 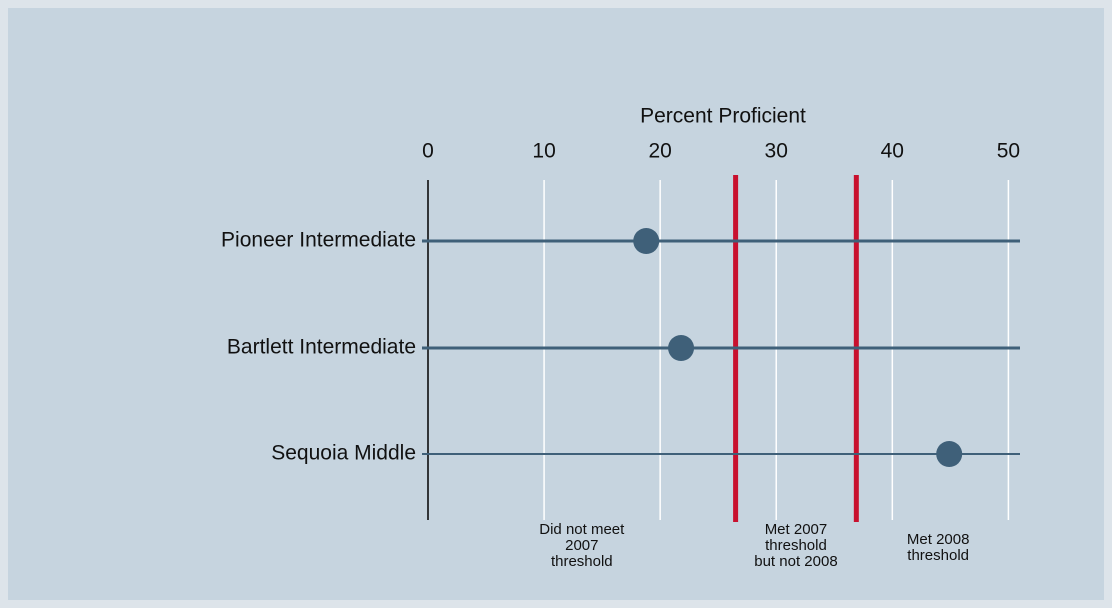 I want to click on annotation: Met 2008, so click(x=938, y=539).